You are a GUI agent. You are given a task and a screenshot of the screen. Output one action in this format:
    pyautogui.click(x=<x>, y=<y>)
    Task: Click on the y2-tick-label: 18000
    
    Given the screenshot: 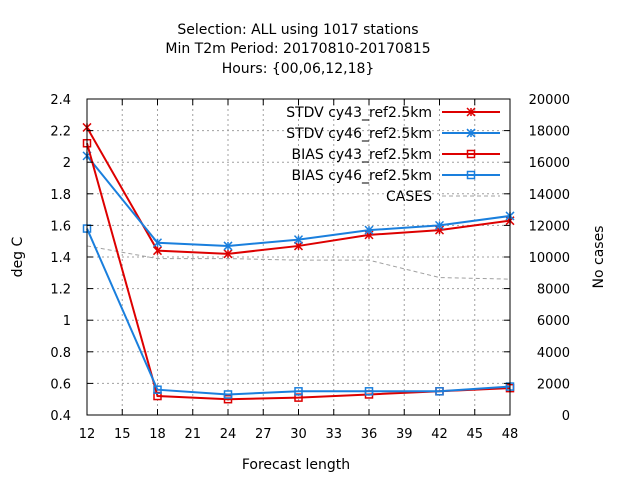 What is the action you would take?
    pyautogui.click(x=549, y=132)
    